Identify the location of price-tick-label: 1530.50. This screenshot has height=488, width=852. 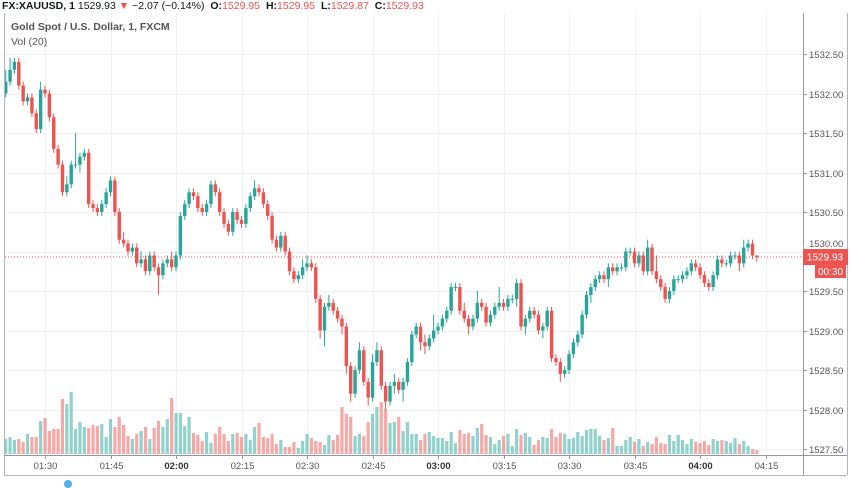
(826, 213).